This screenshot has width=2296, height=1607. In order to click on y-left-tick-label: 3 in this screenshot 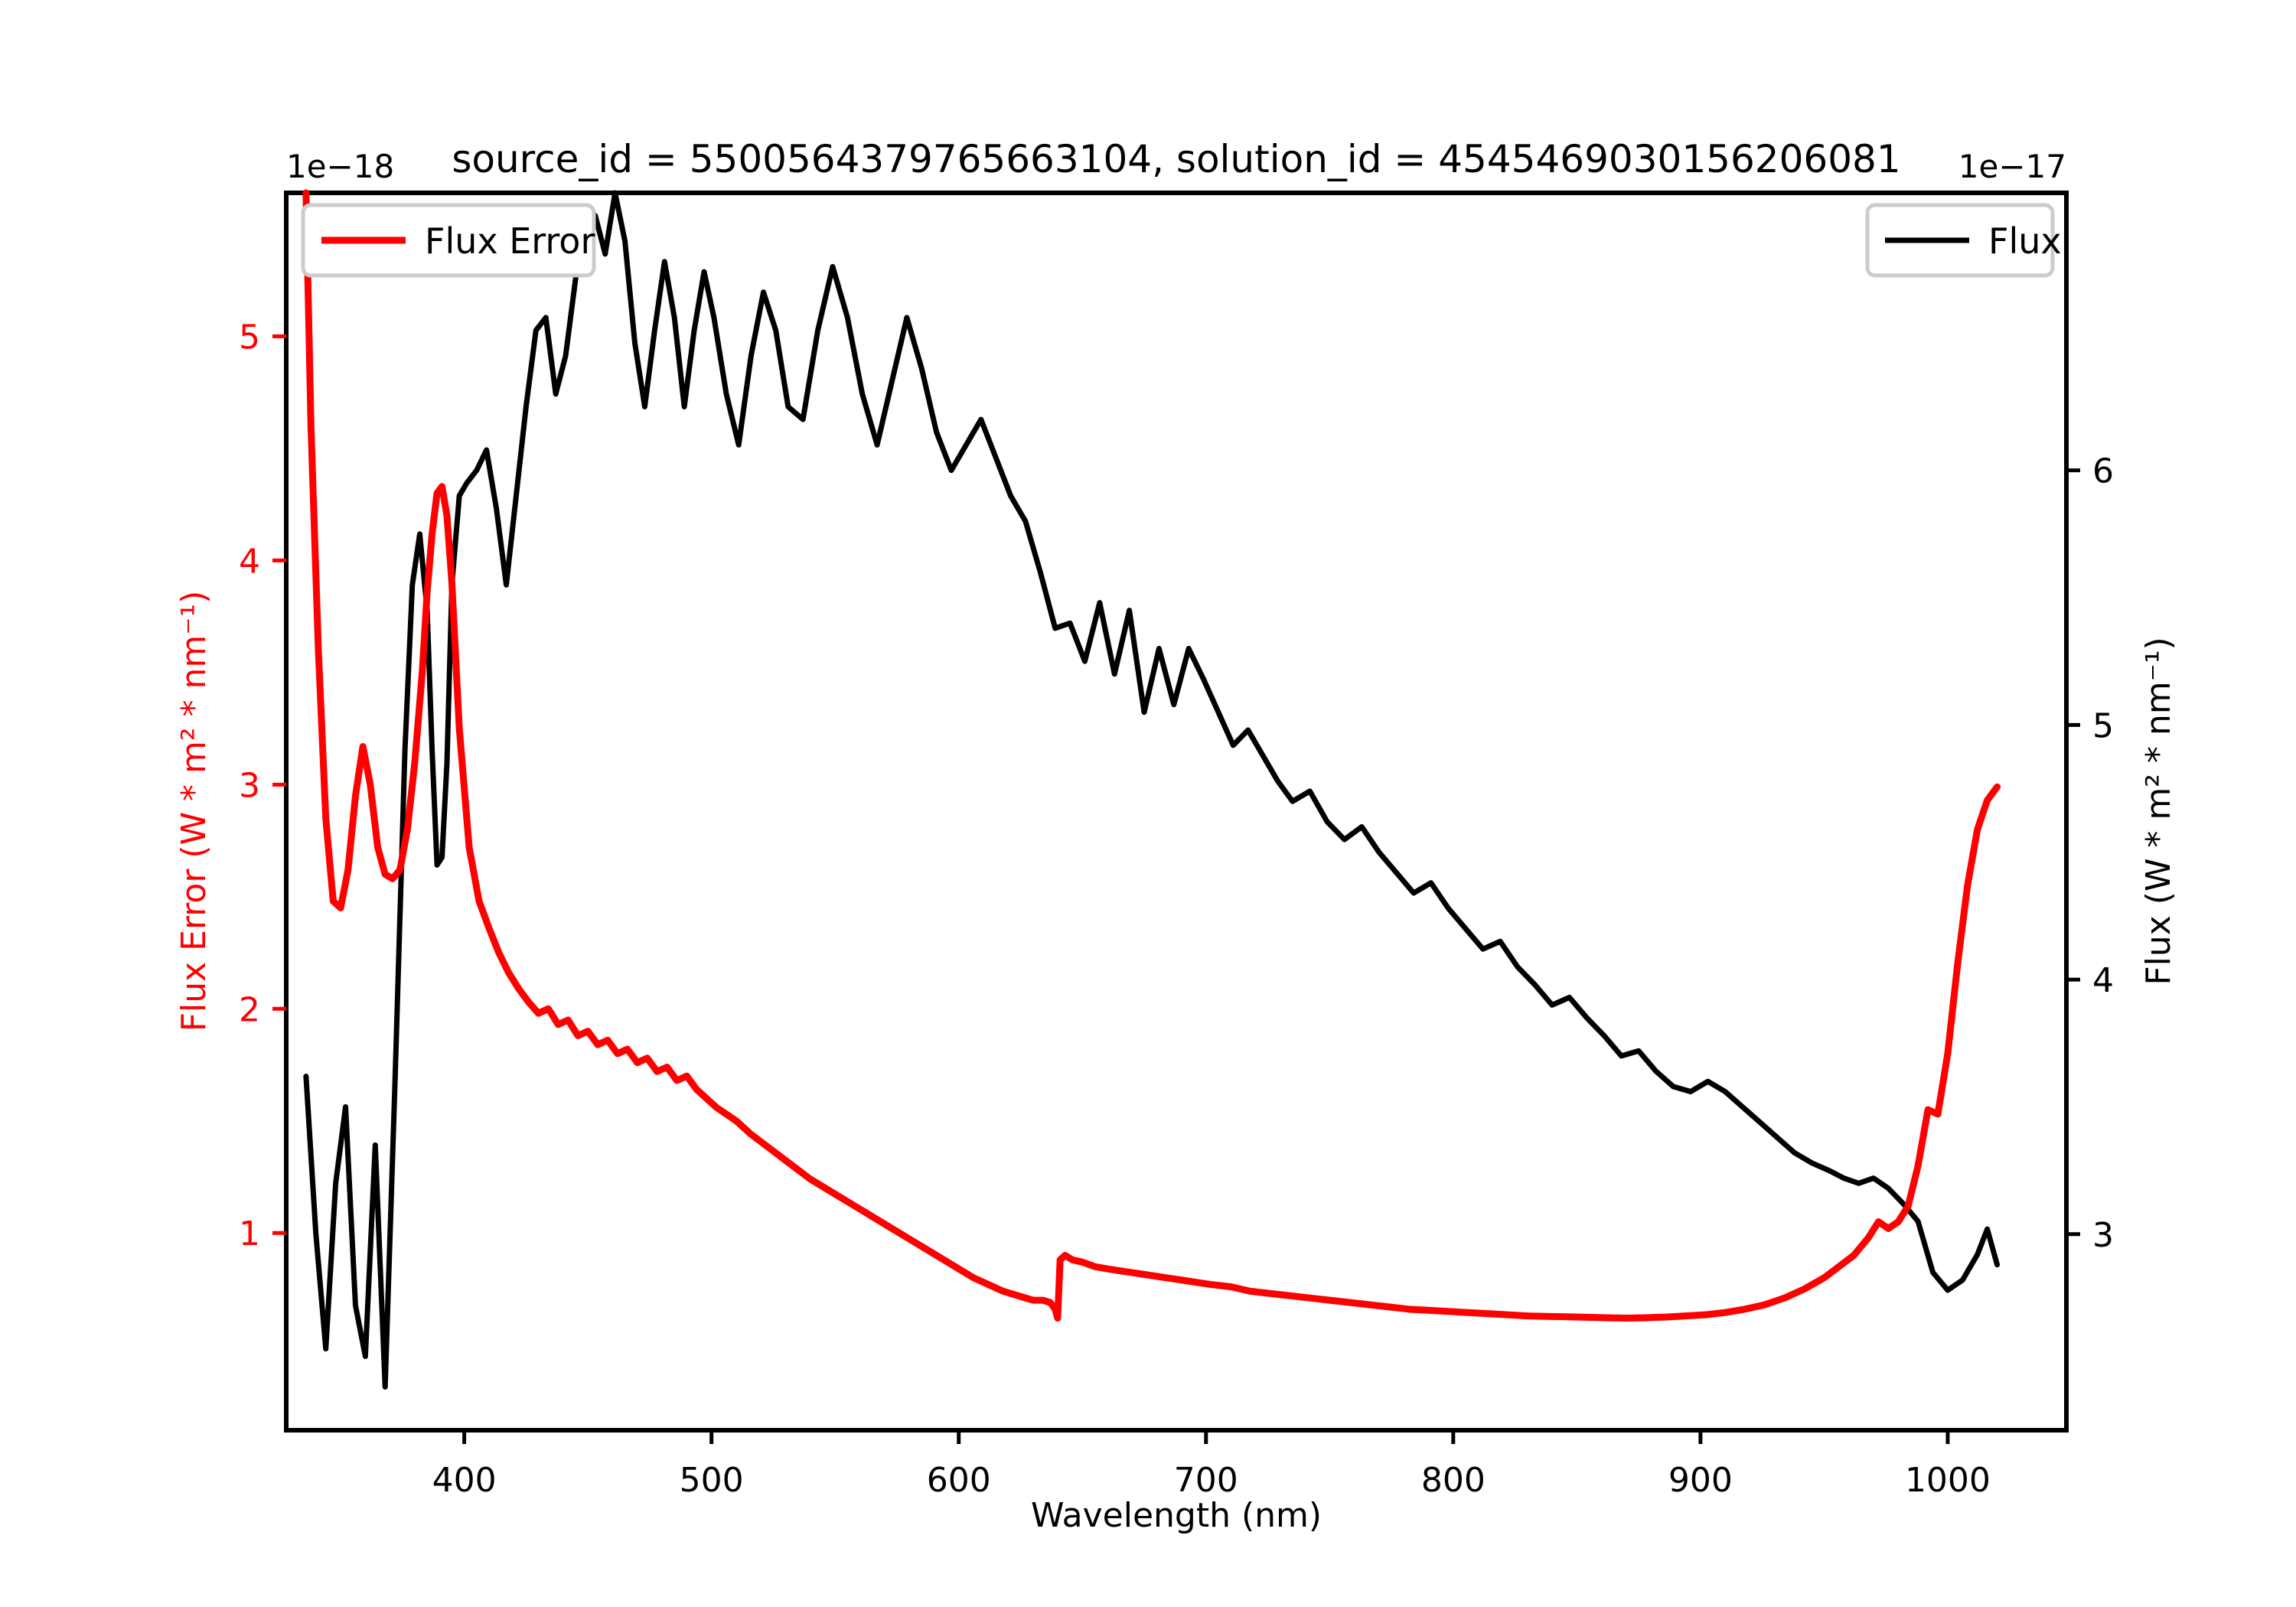, I will do `click(249, 785)`.